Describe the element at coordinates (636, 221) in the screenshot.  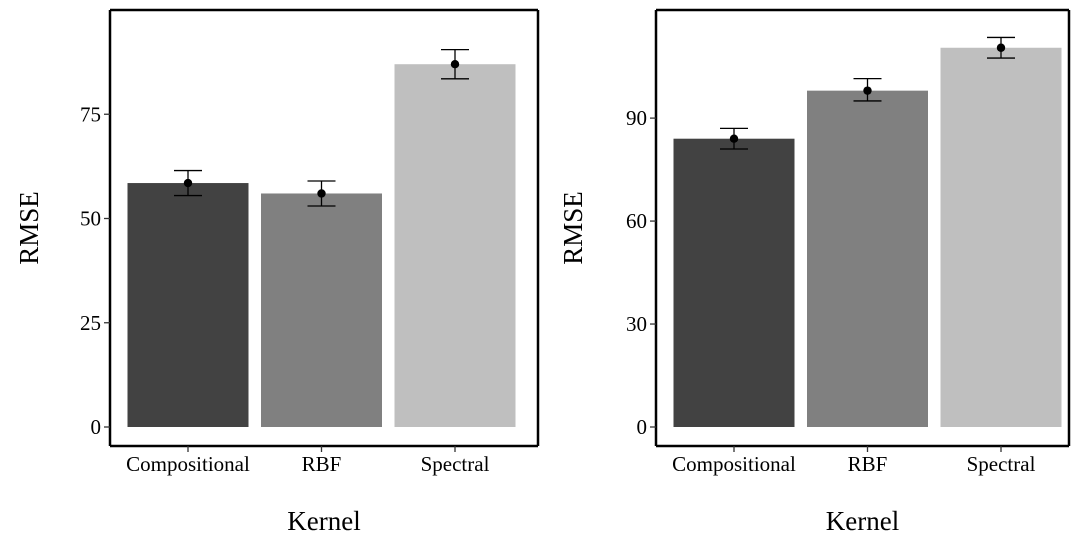
I see `y-tick-label: 60` at that location.